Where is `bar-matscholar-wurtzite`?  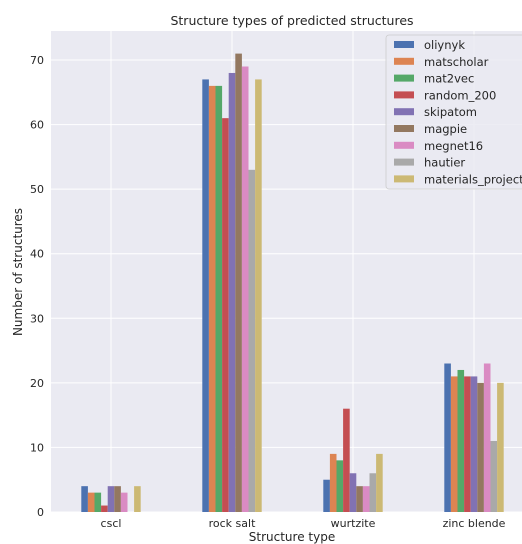
bar-matscholar-wurtzite is located at coordinates (333, 482).